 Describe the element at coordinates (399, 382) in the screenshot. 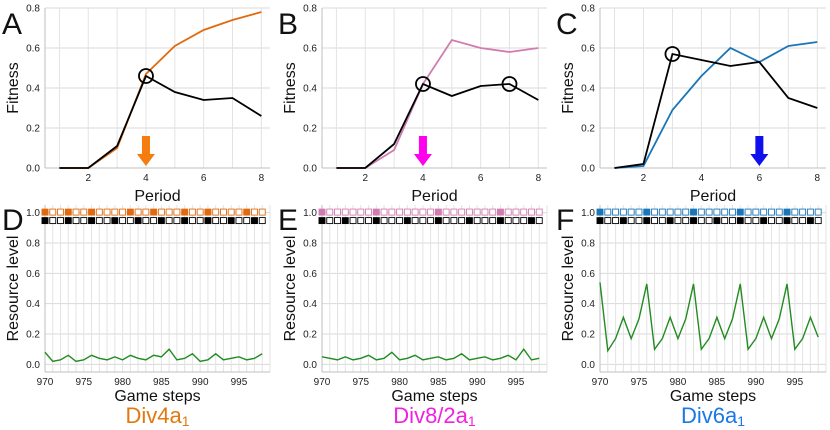

I see `x-tick-label: 980` at that location.